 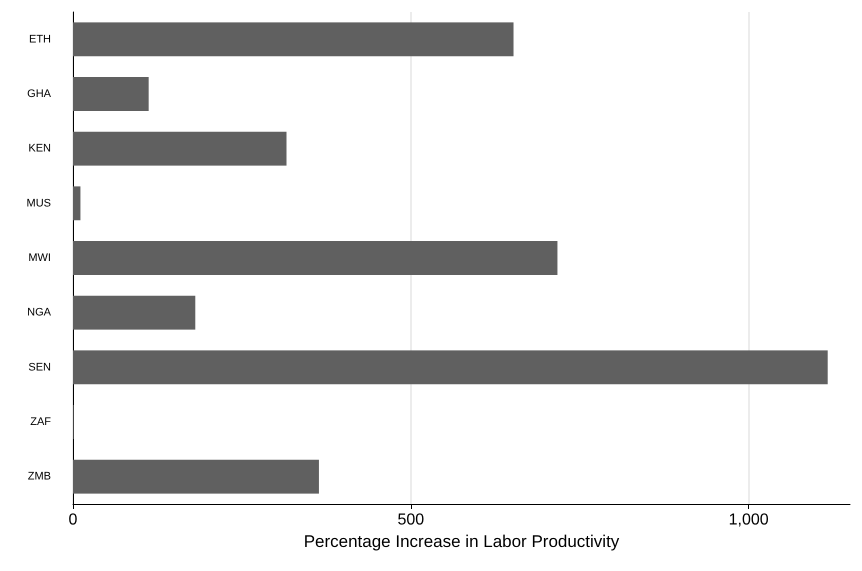 I want to click on y-tick-label: ZMB, so click(x=39, y=476).